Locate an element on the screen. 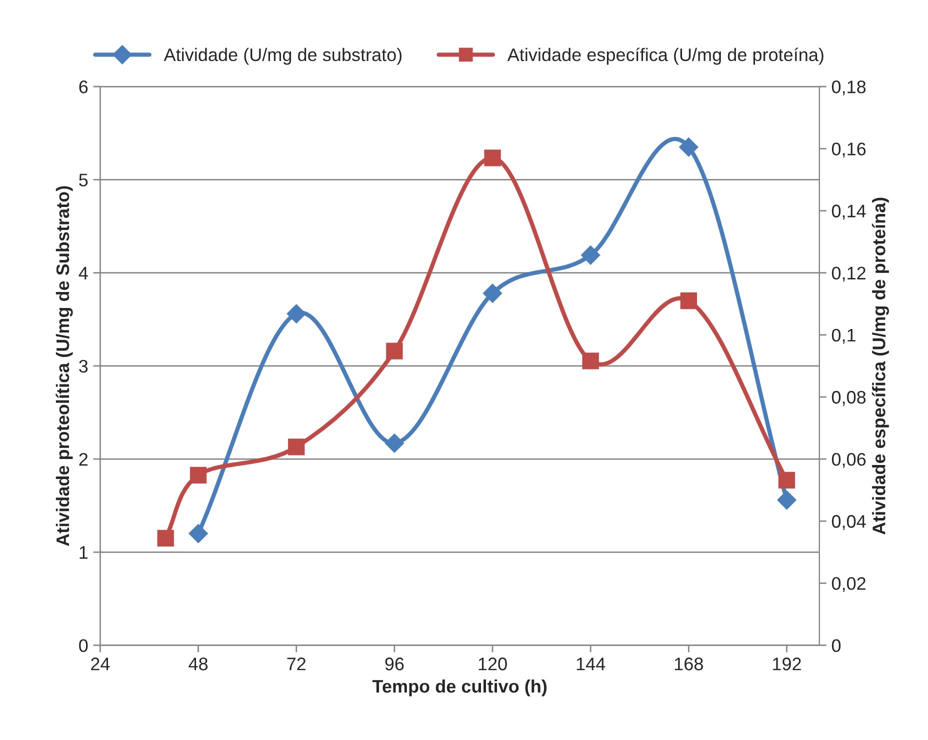  x-tick-label: 48 is located at coordinates (198, 664).